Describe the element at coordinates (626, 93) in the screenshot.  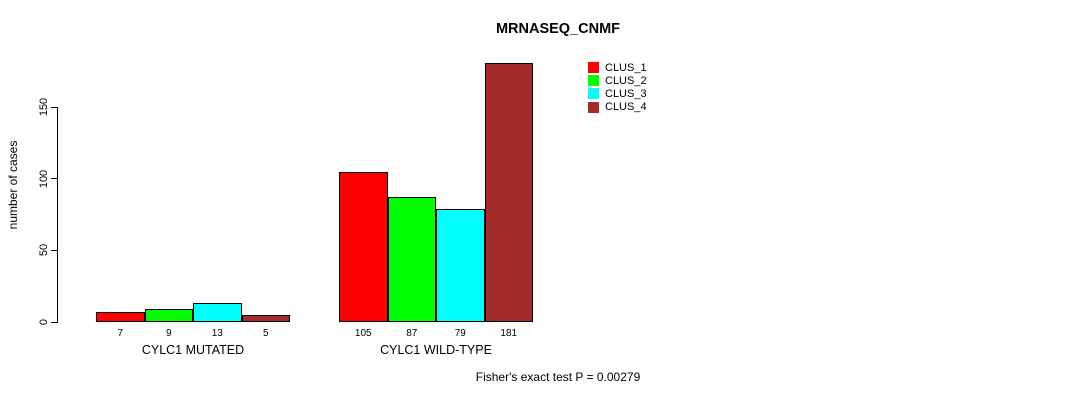
I see `legend-label: CLUS_3` at that location.